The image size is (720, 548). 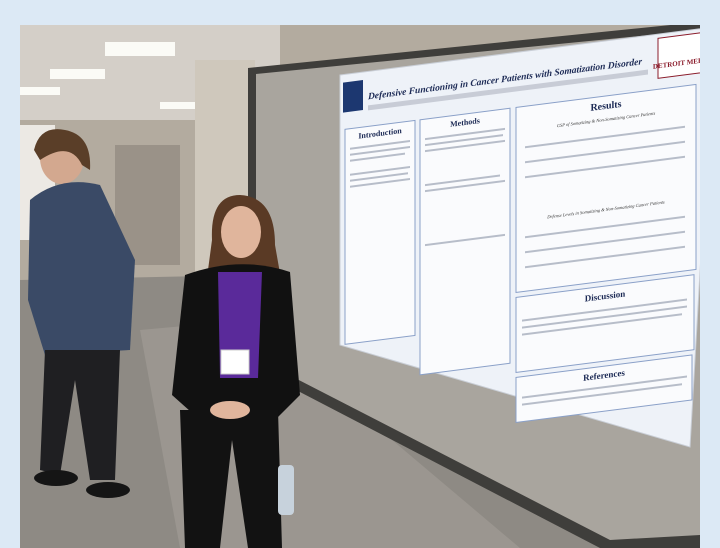 What do you see at coordinates (353, 96) in the screenshot?
I see `poster-logo-left` at bounding box center [353, 96].